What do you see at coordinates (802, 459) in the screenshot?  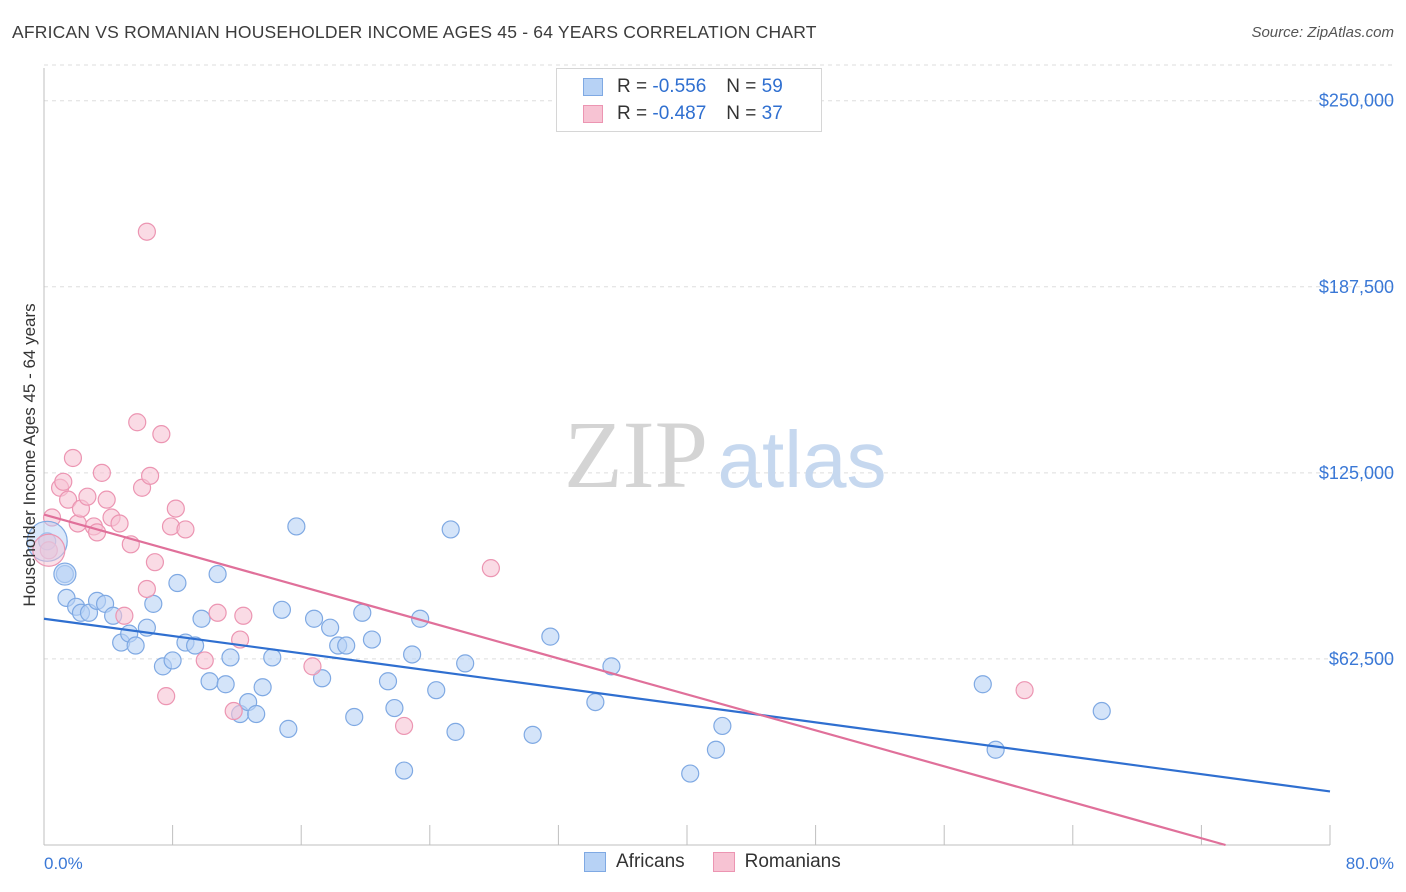 I see `watermark-atlas: atlas` at bounding box center [802, 459].